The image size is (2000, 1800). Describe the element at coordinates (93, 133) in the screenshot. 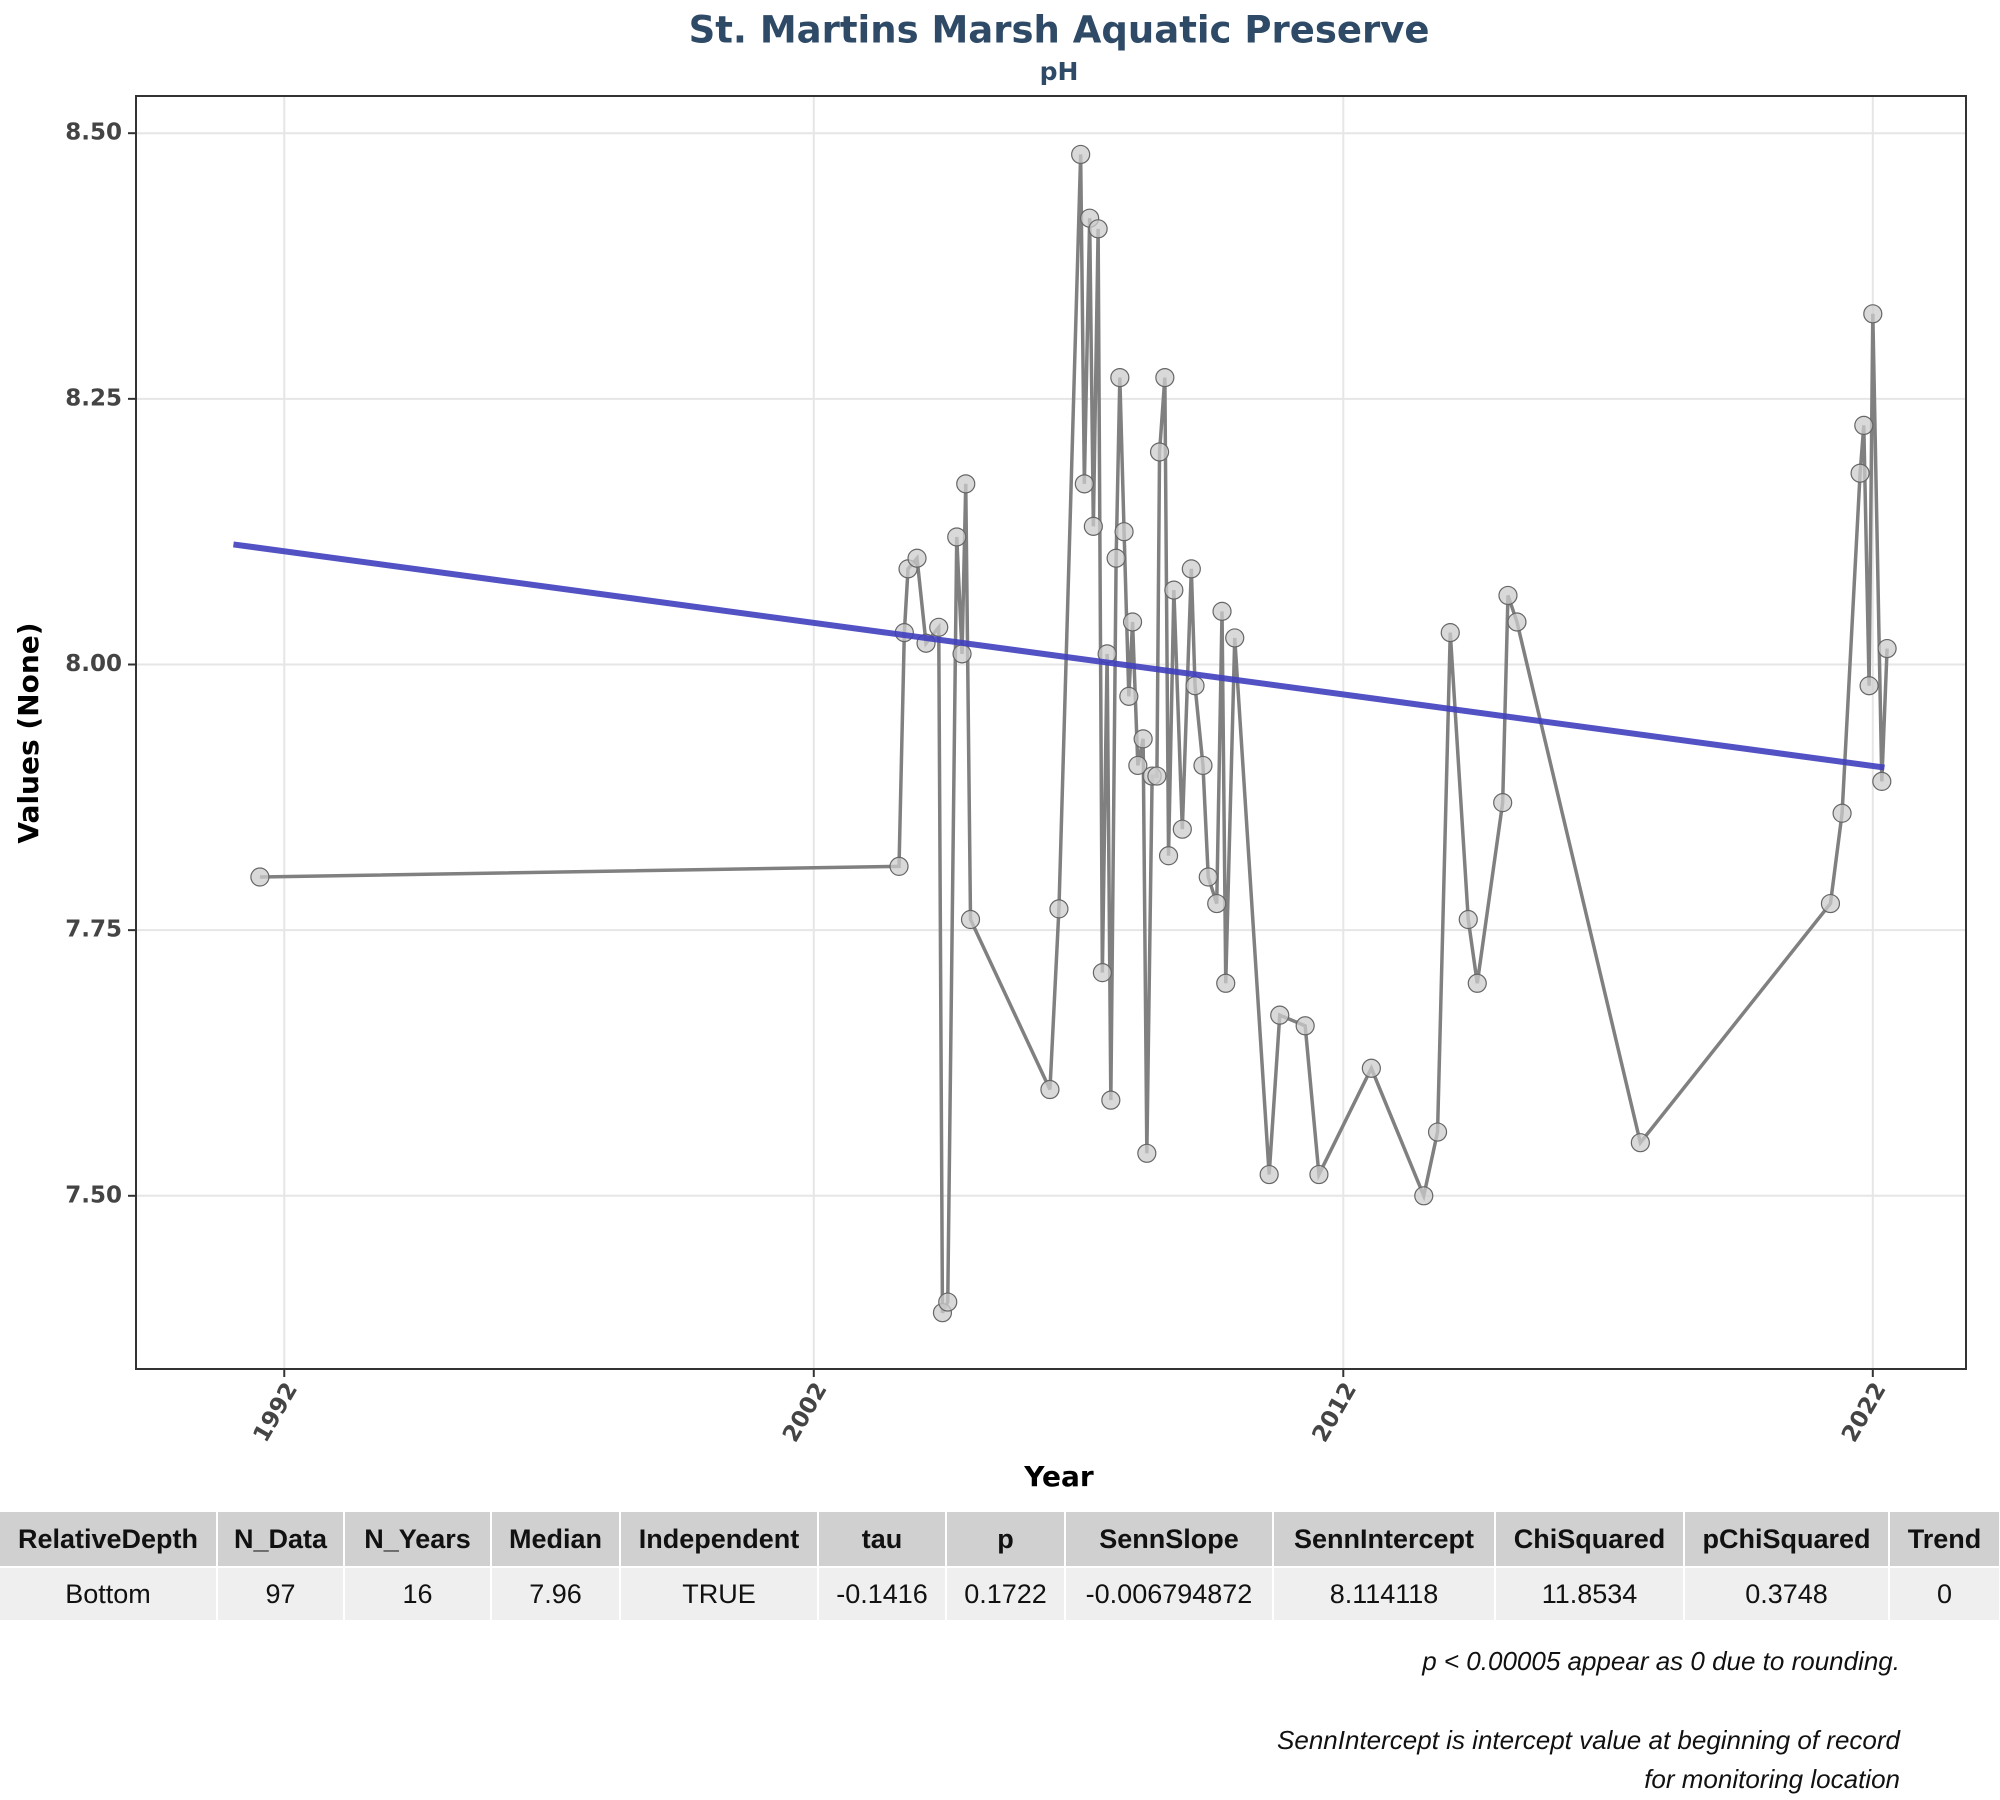

I see `y-tick-label: 8.50` at that location.